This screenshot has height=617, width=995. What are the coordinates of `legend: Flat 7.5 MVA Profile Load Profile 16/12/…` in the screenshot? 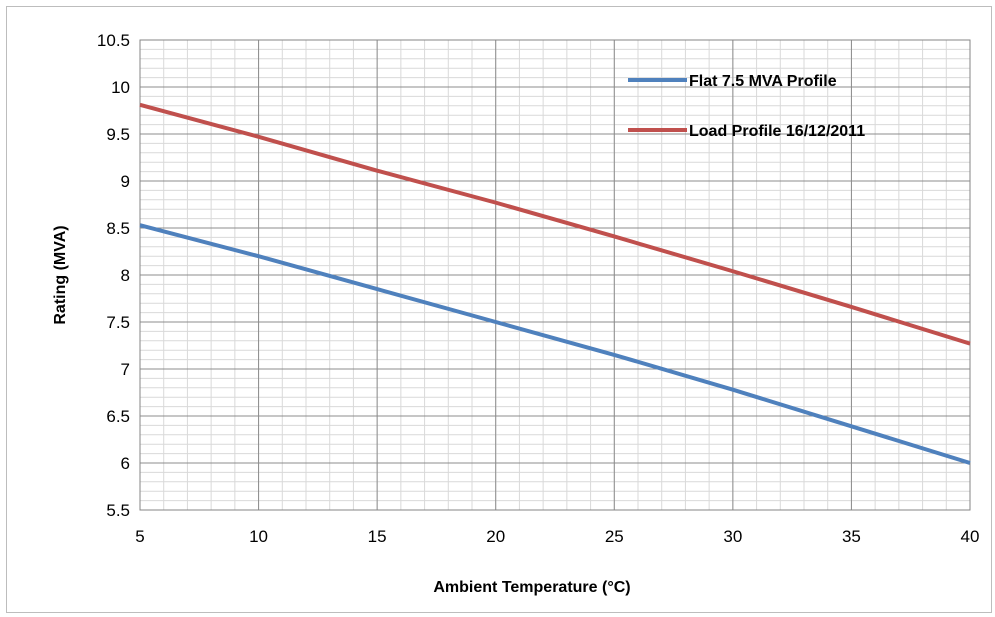 It's located at (746, 106).